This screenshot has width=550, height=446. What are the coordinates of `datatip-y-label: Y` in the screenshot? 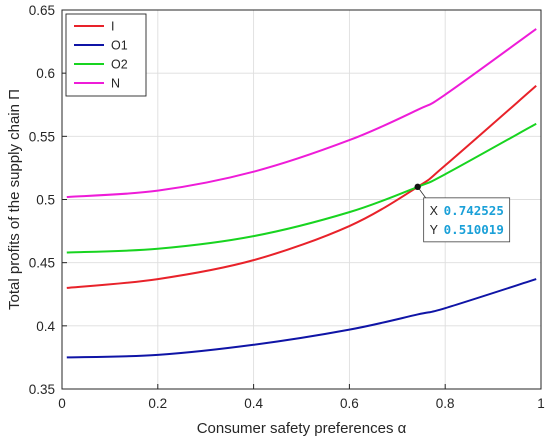 It's located at (434, 230).